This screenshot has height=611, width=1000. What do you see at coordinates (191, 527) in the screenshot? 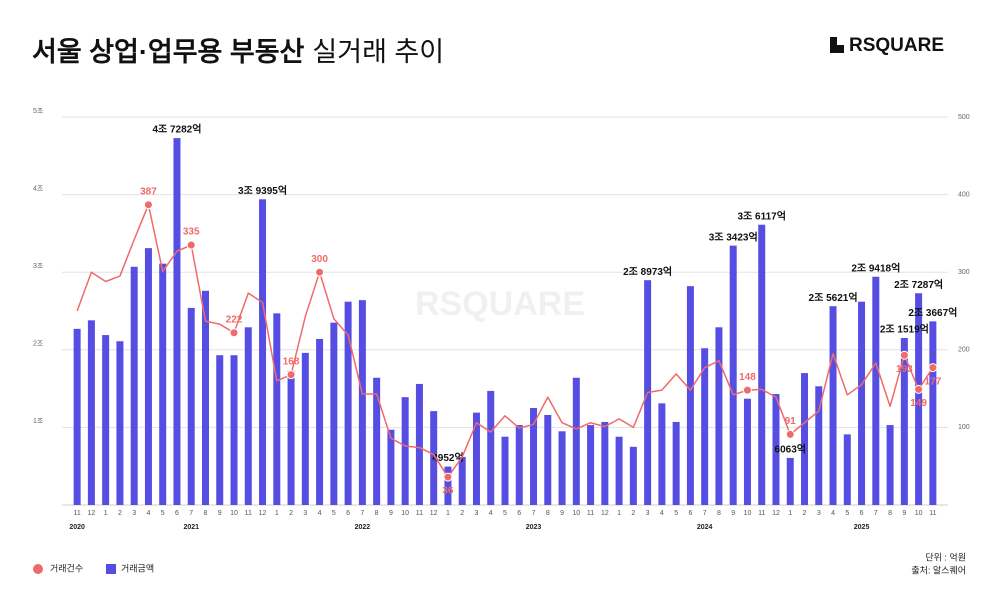
I see `x-group-label: 2021` at bounding box center [191, 527].